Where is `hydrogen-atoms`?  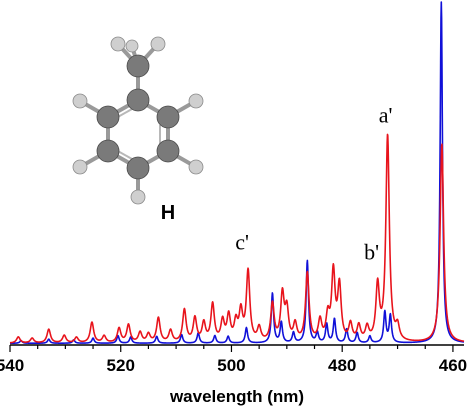
hydrogen-atoms is located at coordinates (138, 120).